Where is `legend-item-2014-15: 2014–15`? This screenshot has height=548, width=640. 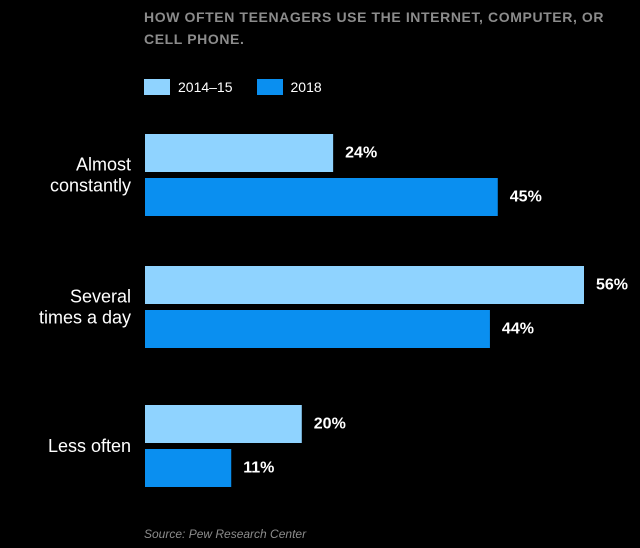 legend-item-2014-15: 2014–15 is located at coordinates (188, 87).